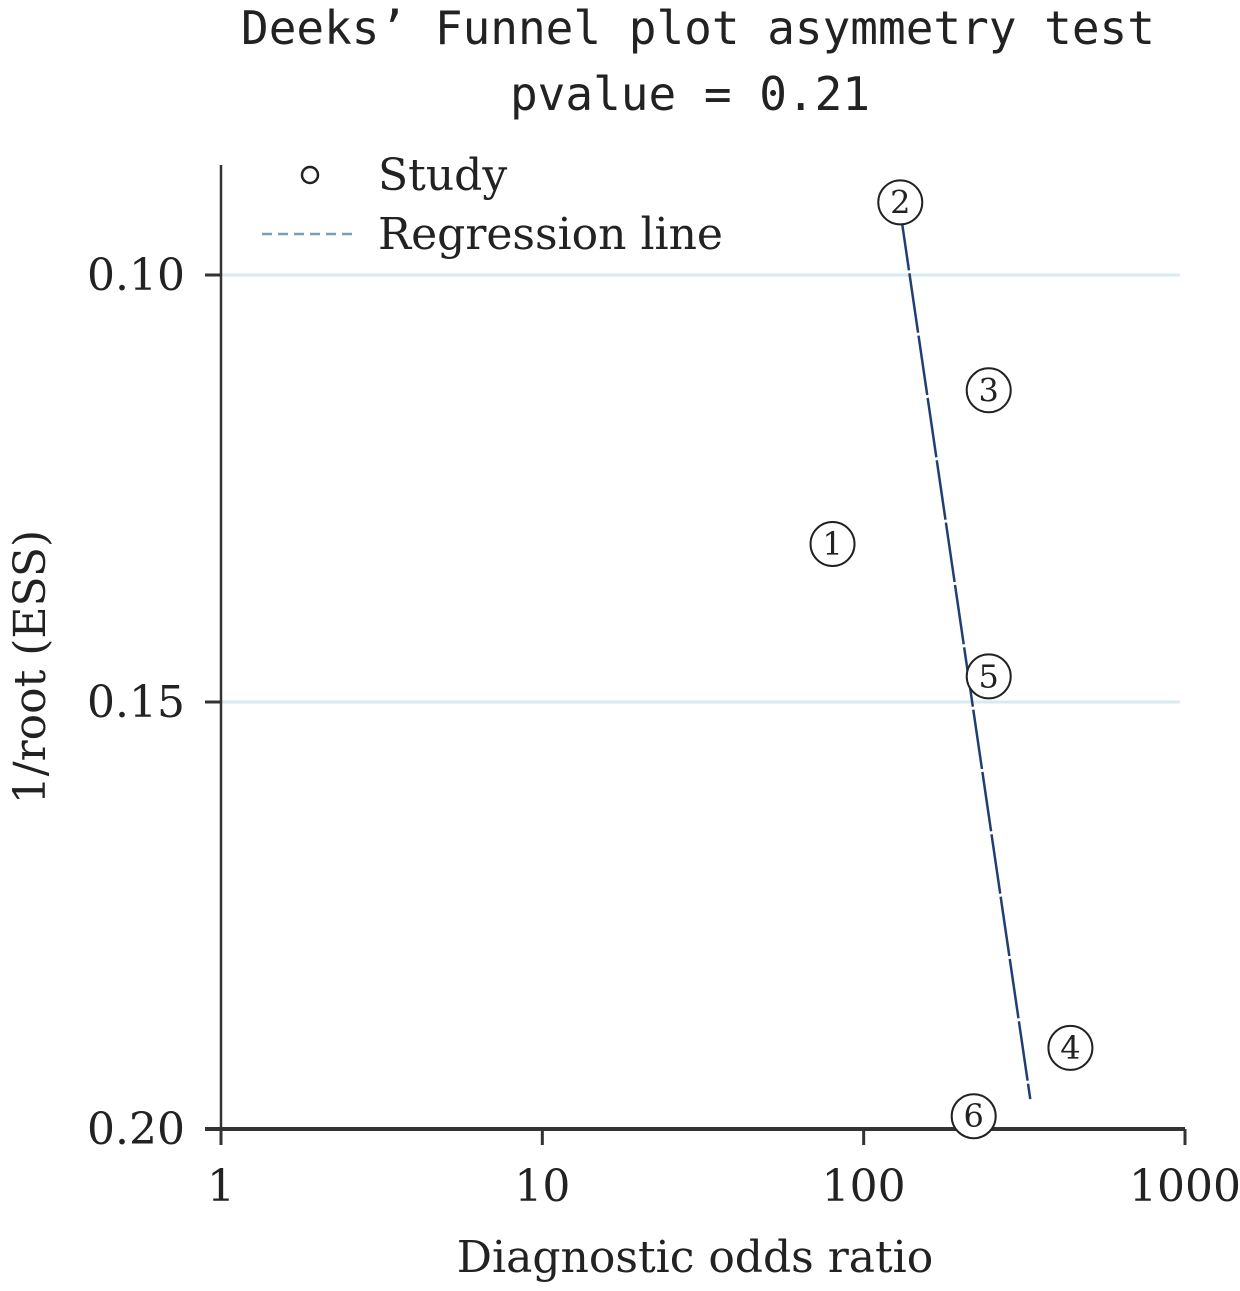 Image resolution: width=1240 pixels, height=1291 pixels. I want to click on y-ticks: 0.10 0.15 0.20, so click(154, 702).